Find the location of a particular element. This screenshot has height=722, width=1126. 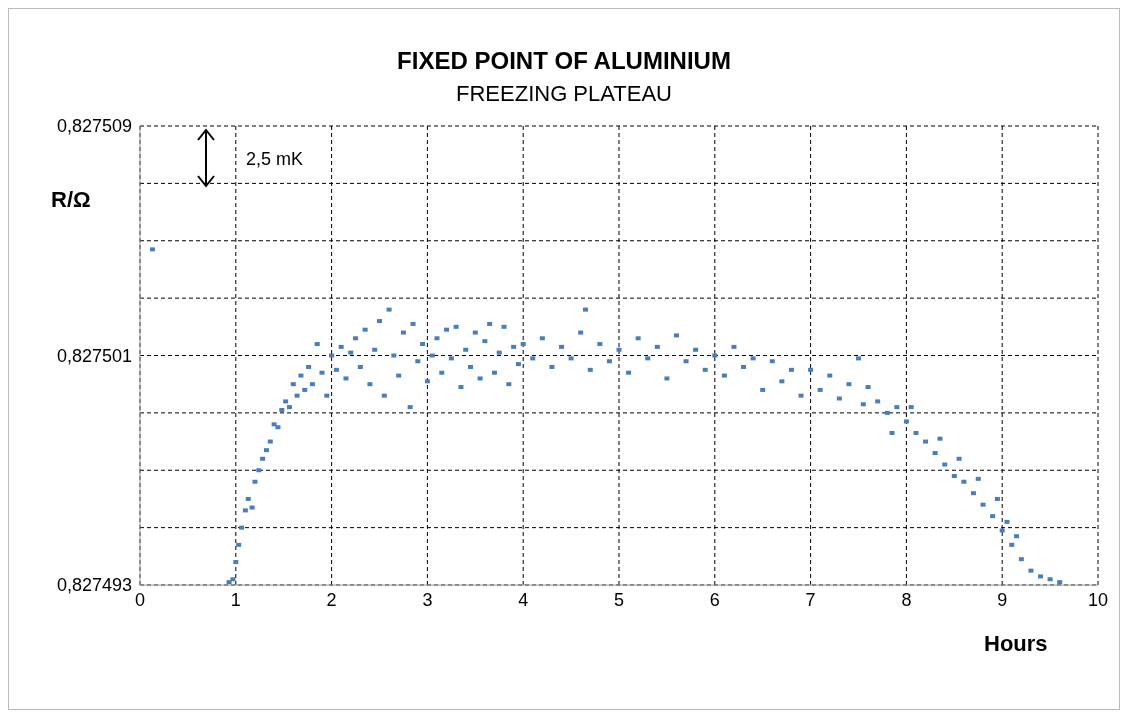

x-tick-label: 2 is located at coordinates (331, 599).